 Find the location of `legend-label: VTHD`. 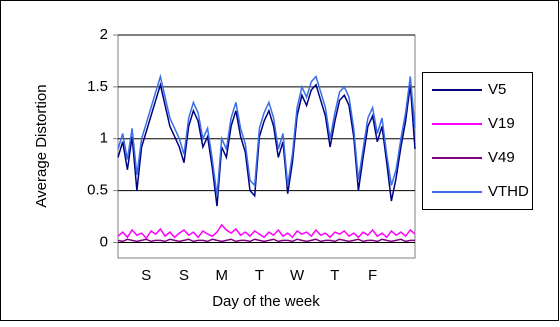

legend-label: VTHD is located at coordinates (508, 191).